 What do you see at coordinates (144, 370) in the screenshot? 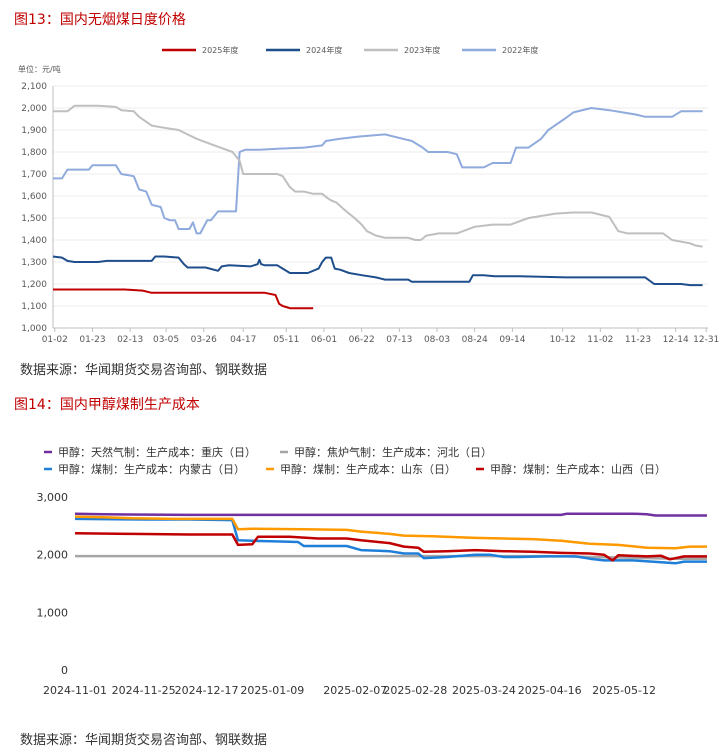
I see `figure1-source: 数据来源：华闻期货交易咨询部、钢联数据` at bounding box center [144, 370].